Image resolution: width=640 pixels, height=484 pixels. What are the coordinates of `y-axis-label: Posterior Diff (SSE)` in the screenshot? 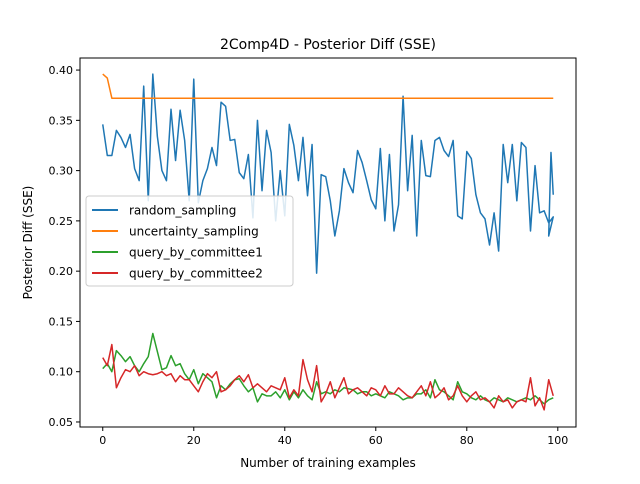 It's located at (28, 243).